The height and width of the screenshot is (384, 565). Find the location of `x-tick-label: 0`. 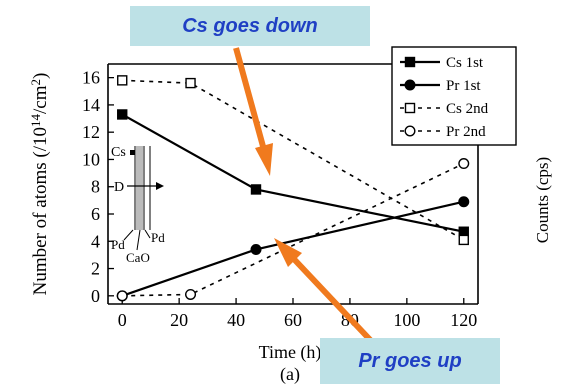

x-tick-label: 0 is located at coordinates (122, 320).